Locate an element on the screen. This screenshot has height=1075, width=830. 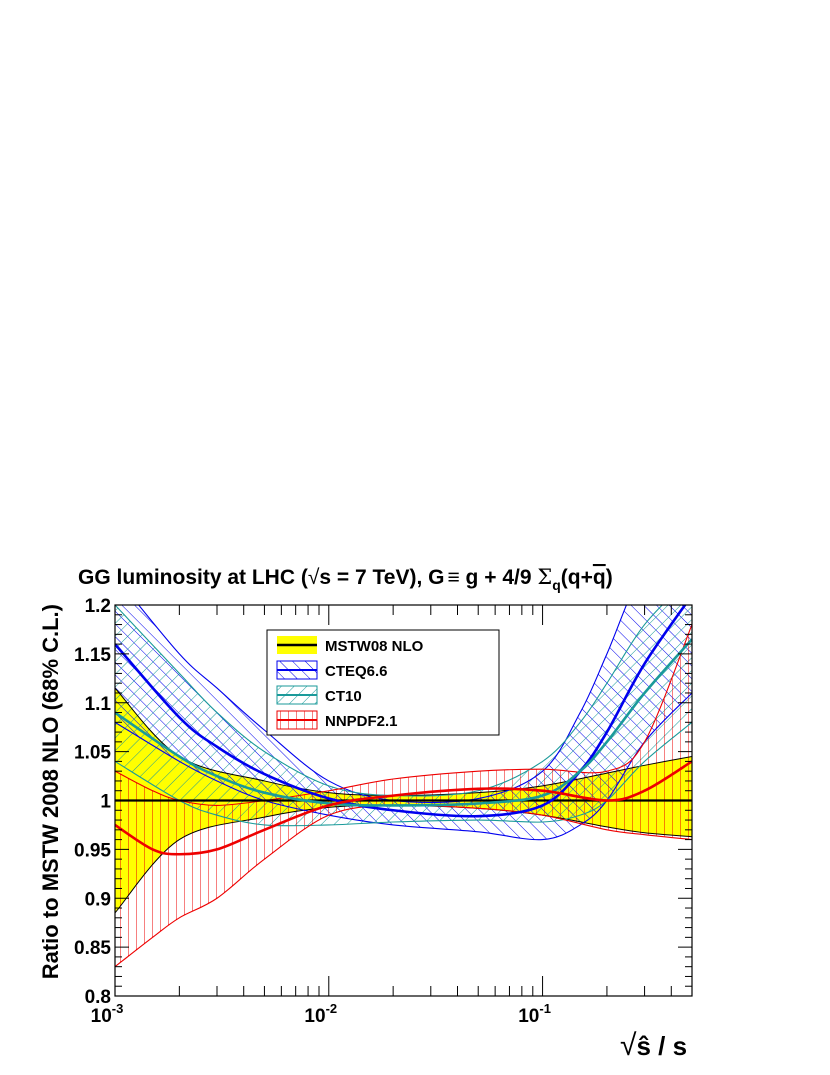
mstw08-nlo-legend-label: MSTW08 NLO is located at coordinates (374, 646).